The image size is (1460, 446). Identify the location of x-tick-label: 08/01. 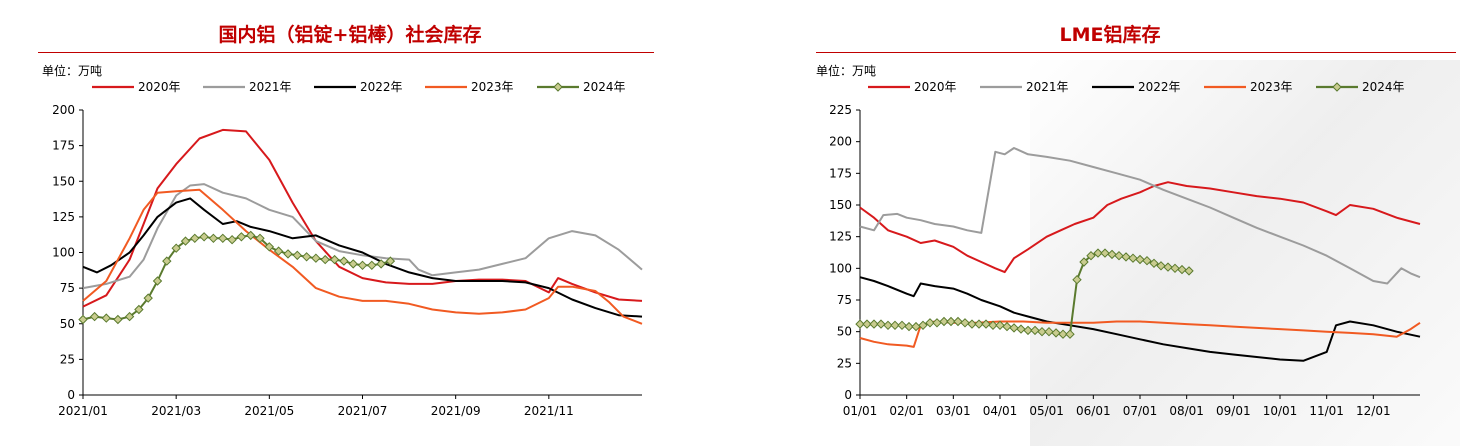
(1186, 411).